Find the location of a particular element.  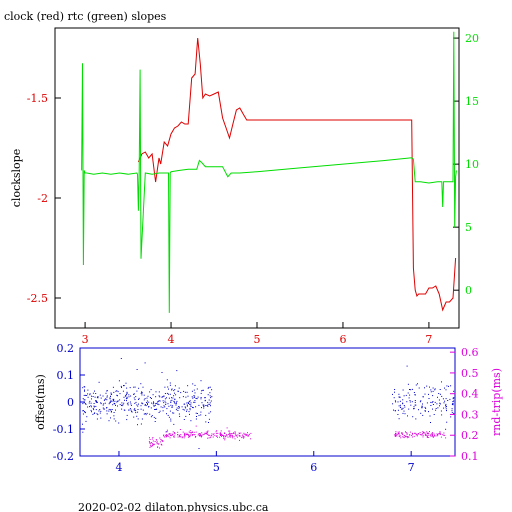

top-y-tick-label: -2.5 is located at coordinates (37, 298).